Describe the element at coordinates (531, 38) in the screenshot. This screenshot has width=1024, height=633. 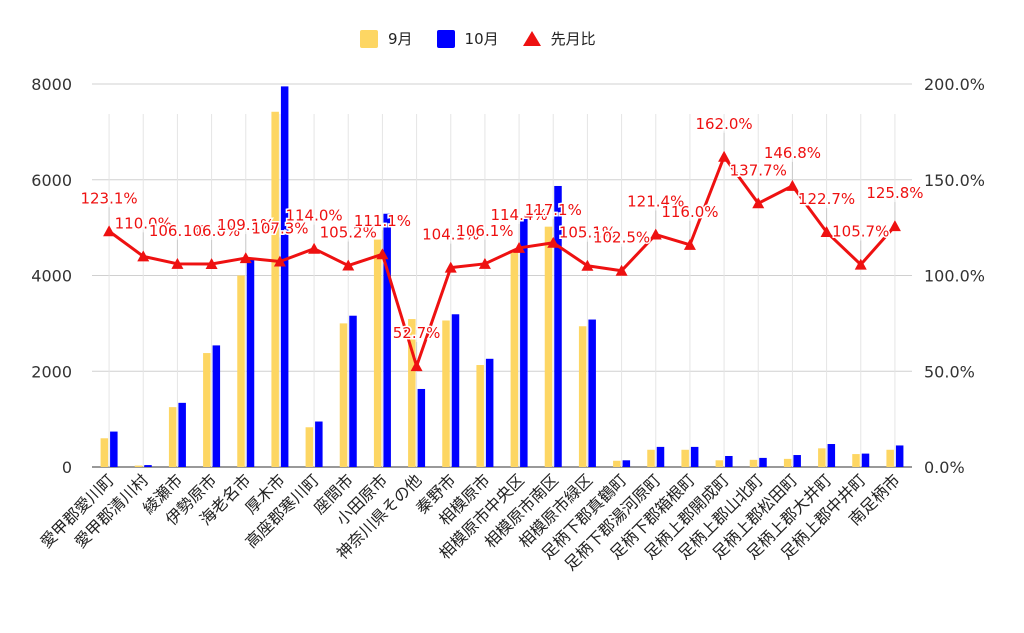
I see `legend-triangle-icon` at that location.